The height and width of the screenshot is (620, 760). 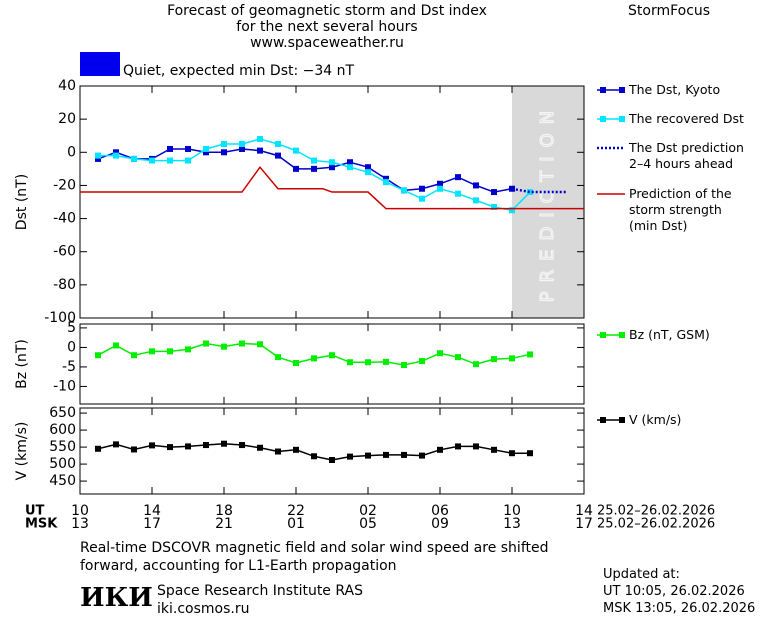 What do you see at coordinates (203, 609) in the screenshot?
I see `institute-url: iki.cosmos.ru` at bounding box center [203, 609].